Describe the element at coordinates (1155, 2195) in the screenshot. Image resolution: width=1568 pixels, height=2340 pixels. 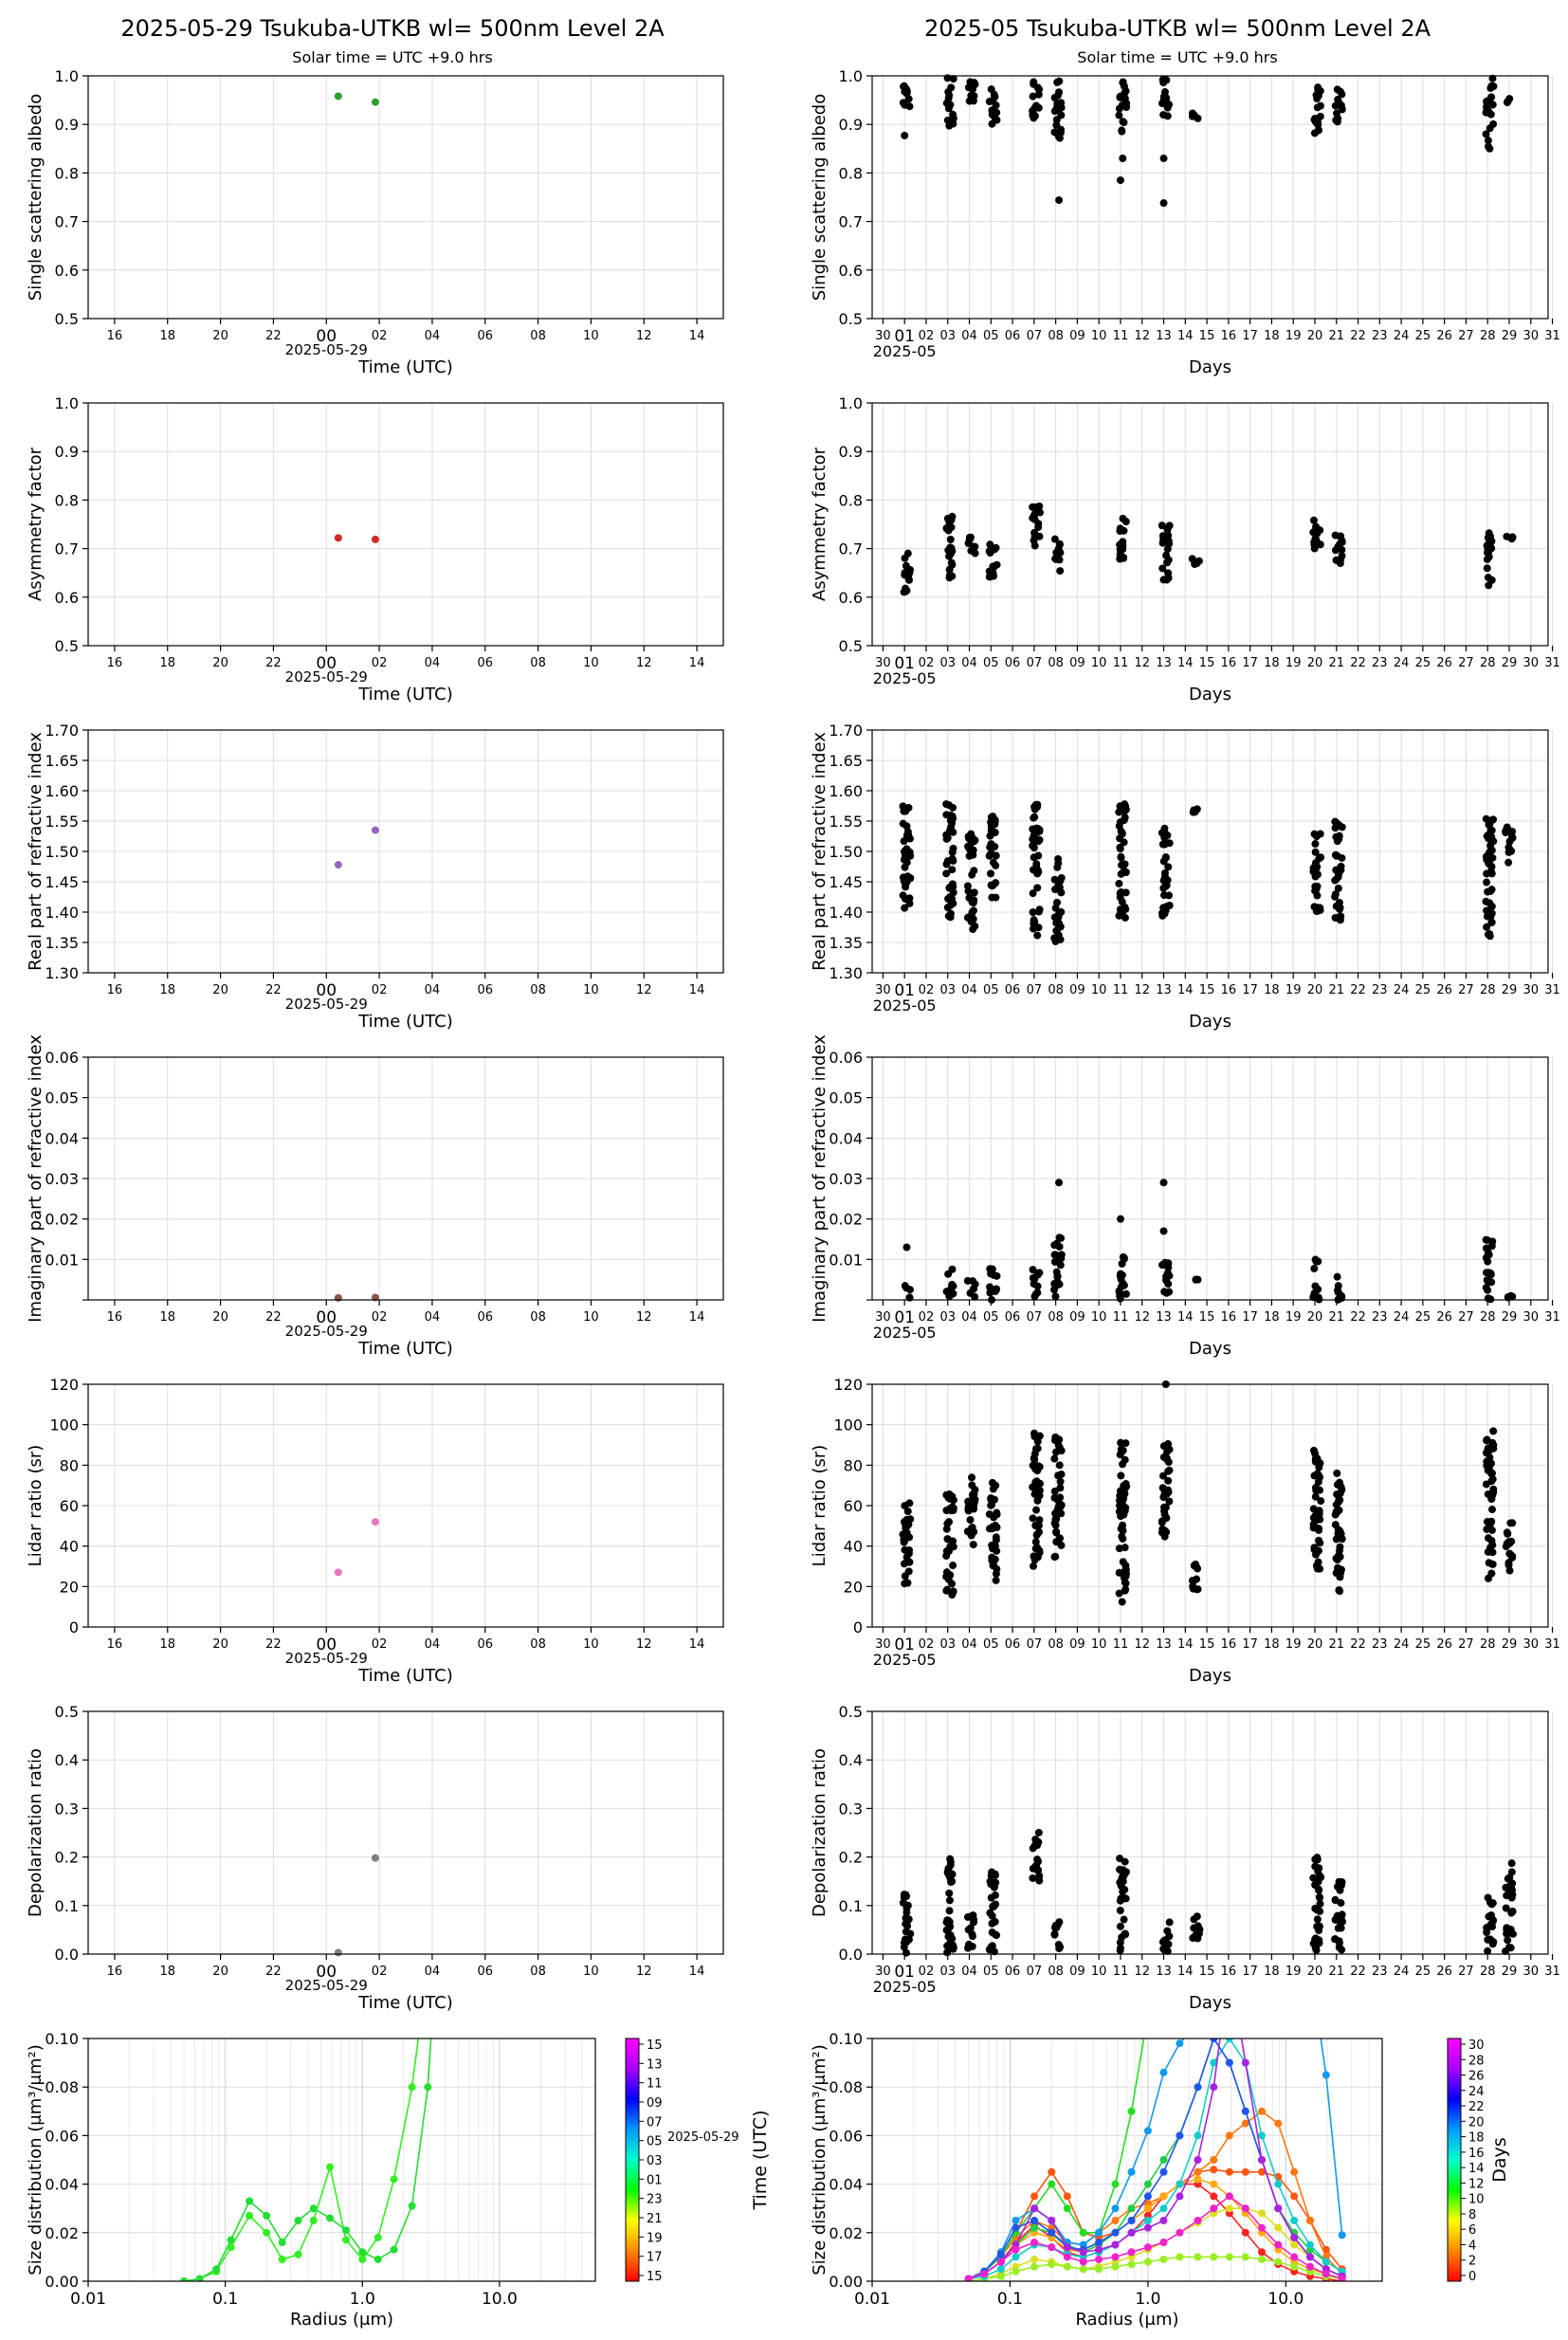
I see `monthly-sizedist-series-line` at that location.